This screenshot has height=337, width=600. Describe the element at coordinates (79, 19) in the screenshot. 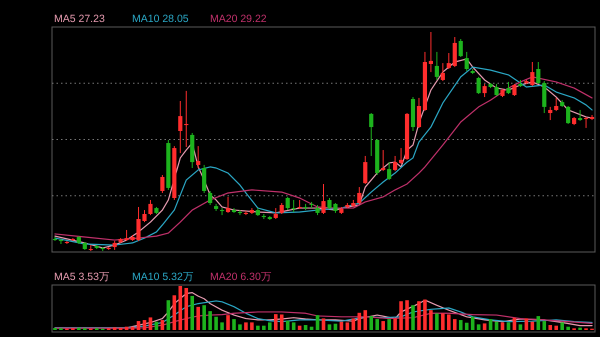

I see `legend: MA5 27.23` at that location.